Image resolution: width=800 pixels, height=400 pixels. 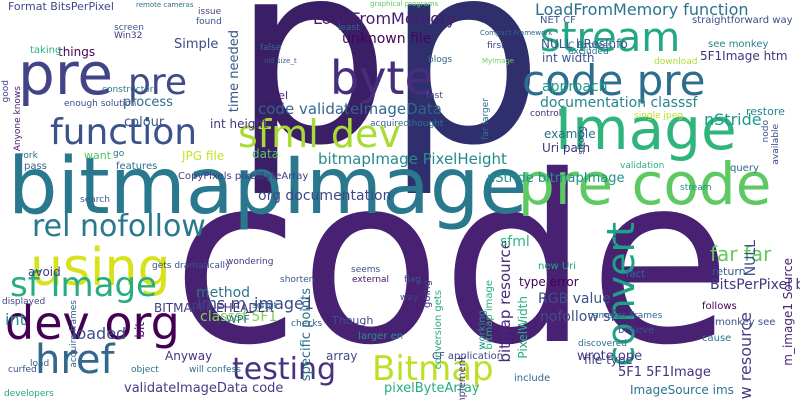 What do you see at coordinates (742, 20) in the screenshot?
I see `word: straightforward way` at bounding box center [742, 20].